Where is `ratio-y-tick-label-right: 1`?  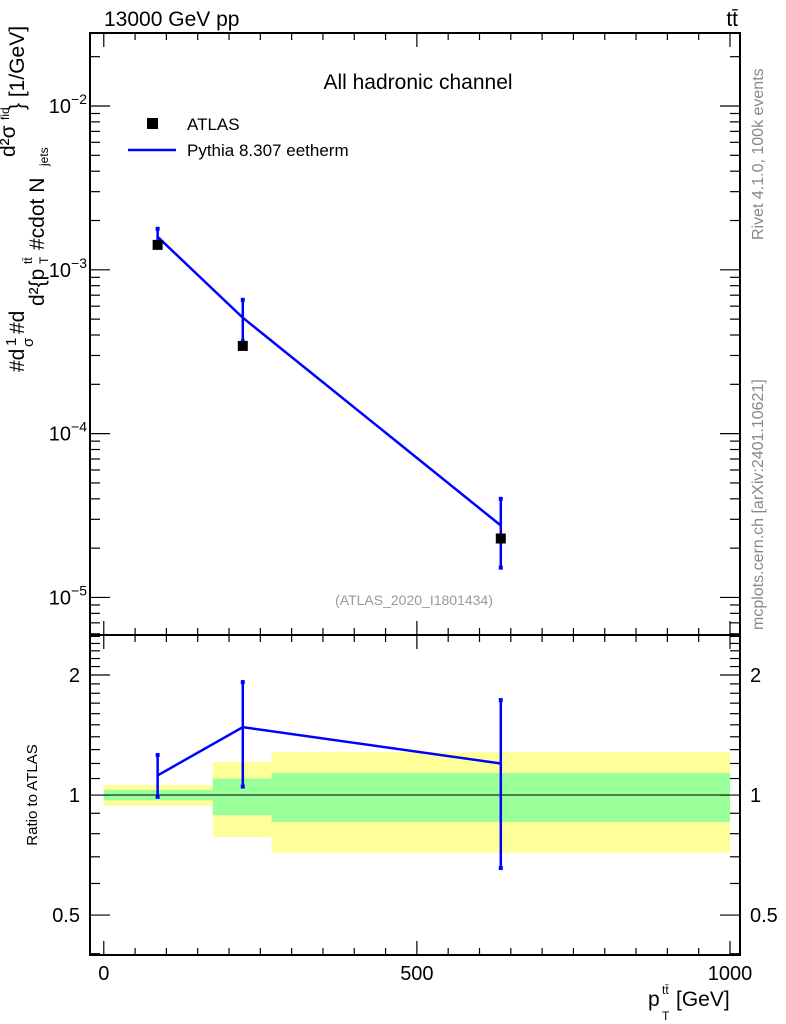
ratio-y-tick-label-right: 1 is located at coordinates (755, 796).